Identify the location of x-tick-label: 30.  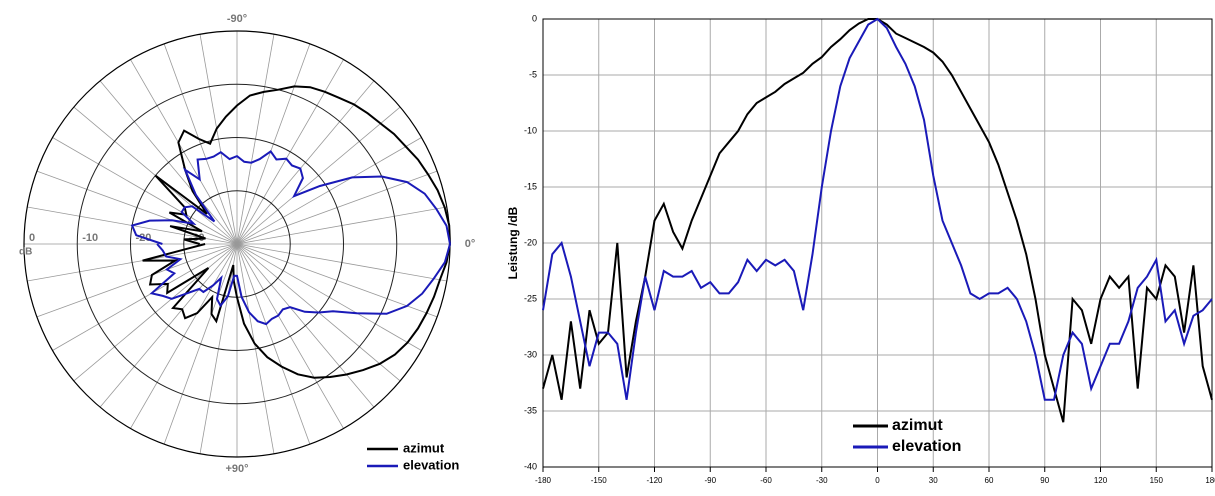
(933, 480).